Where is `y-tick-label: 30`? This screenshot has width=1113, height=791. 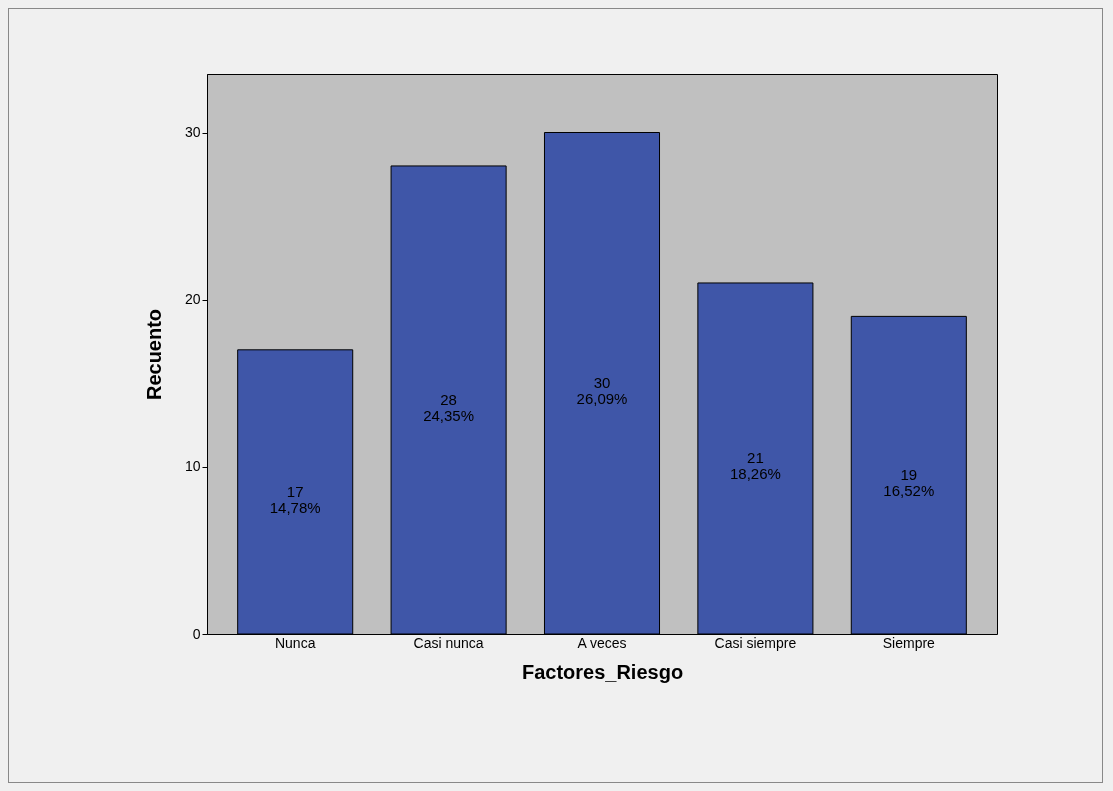
y-tick-label: 30 is located at coordinates (192, 132).